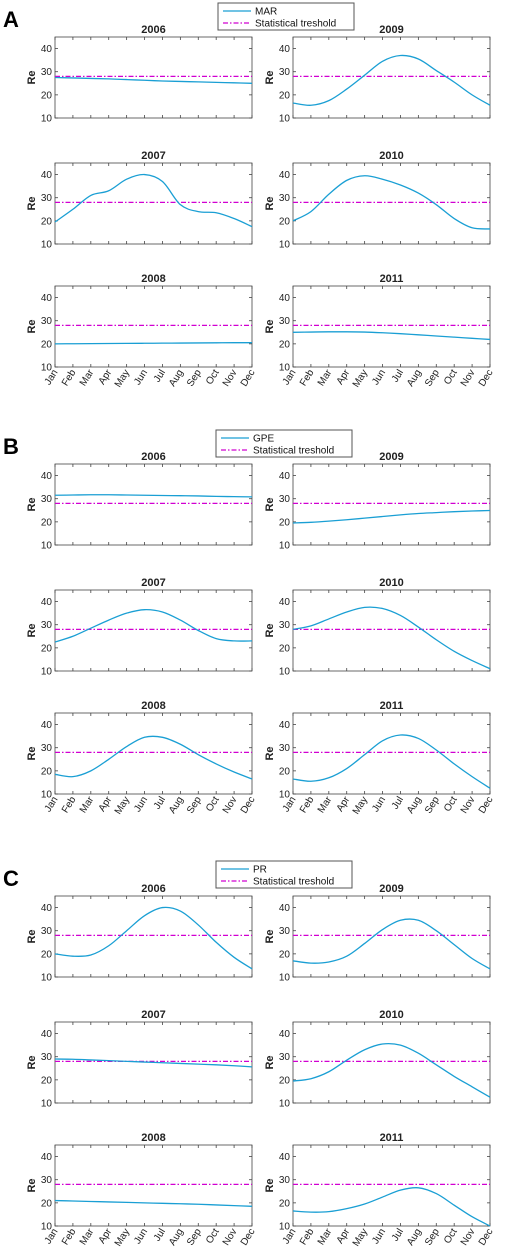 The image size is (512, 1254). I want to click on x-tick-label: Aug, so click(176, 378).